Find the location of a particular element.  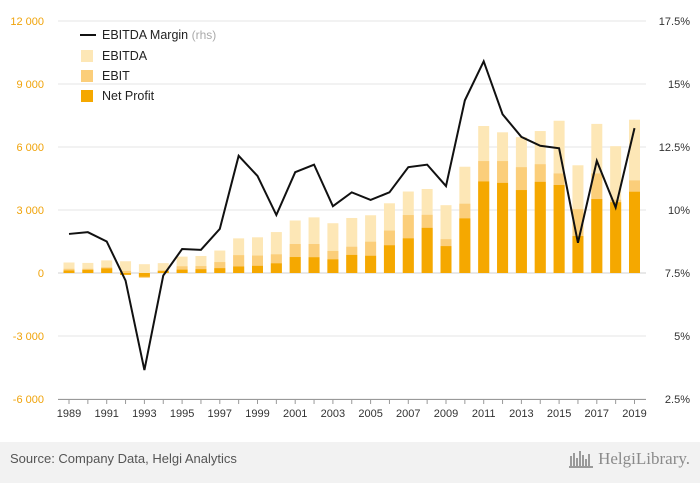

left-tick-label: -3 000 is located at coordinates (28, 337).